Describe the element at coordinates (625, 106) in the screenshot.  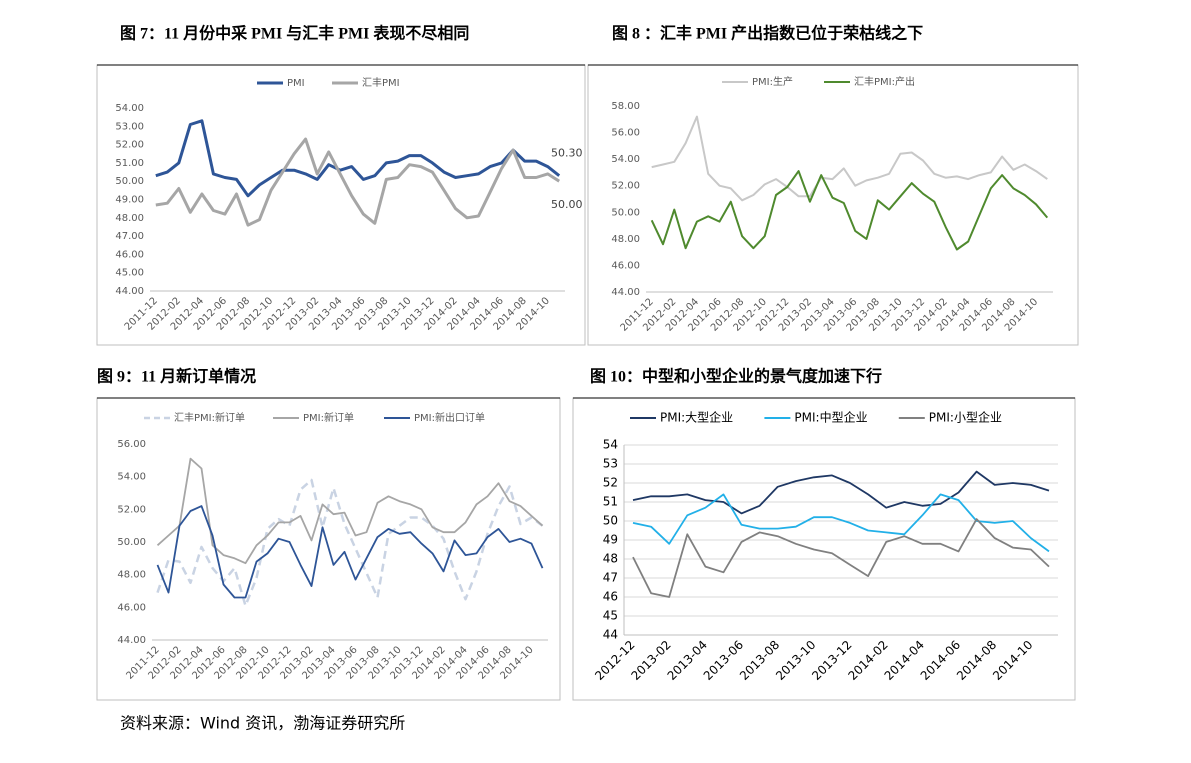
I see `y-tick-label: 58.00` at that location.